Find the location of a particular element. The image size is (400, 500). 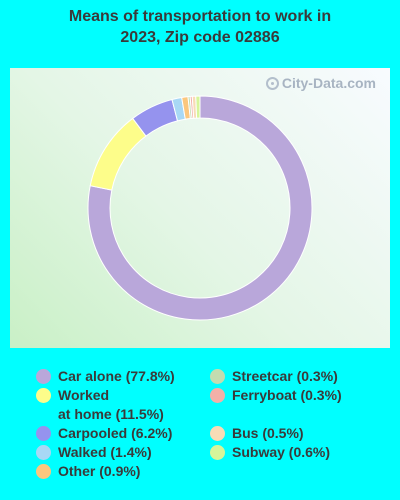

legend-item-ferryboat: Ferryboat (0.3%) is located at coordinates (276, 395).